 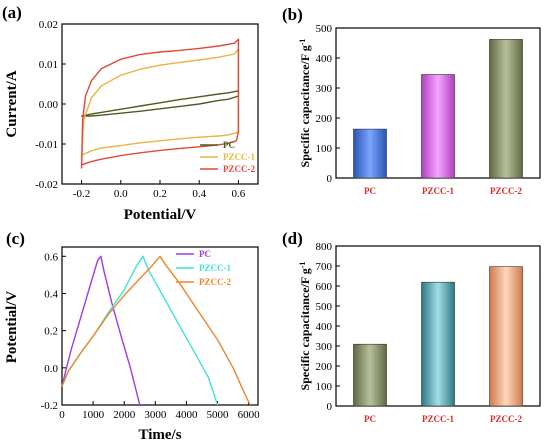 I want to click on cv-y-tick-label: 0.01, so click(x=48, y=65).